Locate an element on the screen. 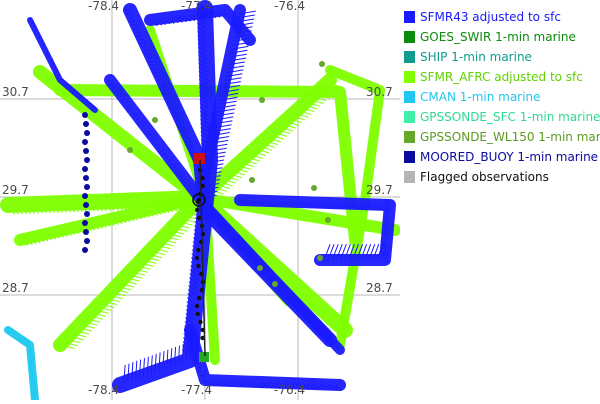 This screenshot has width=600, height=404. track-start-marker is located at coordinates (199, 158).